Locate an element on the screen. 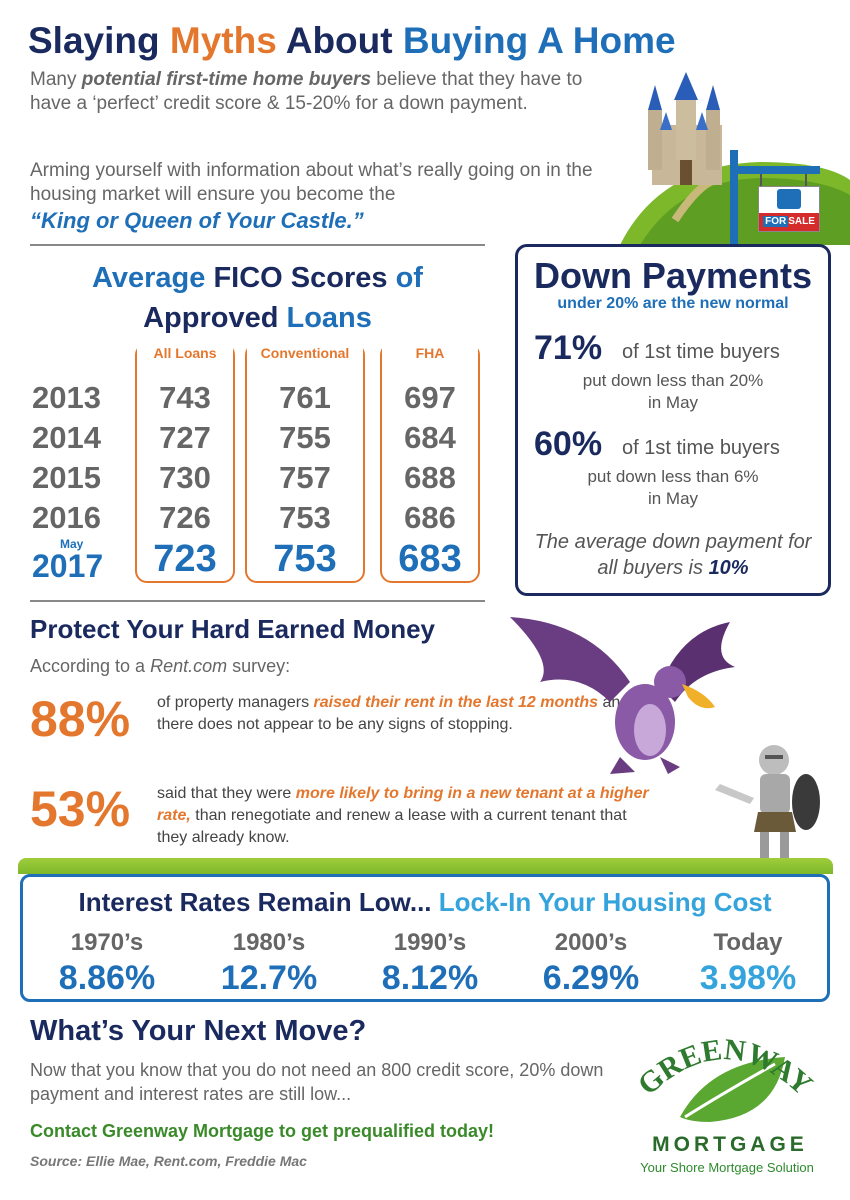 Image resolution: width=850 pixels, height=1200 pixels. fico-column-all-loans: All Loans 743 727 730 726 723 is located at coordinates (185, 462).